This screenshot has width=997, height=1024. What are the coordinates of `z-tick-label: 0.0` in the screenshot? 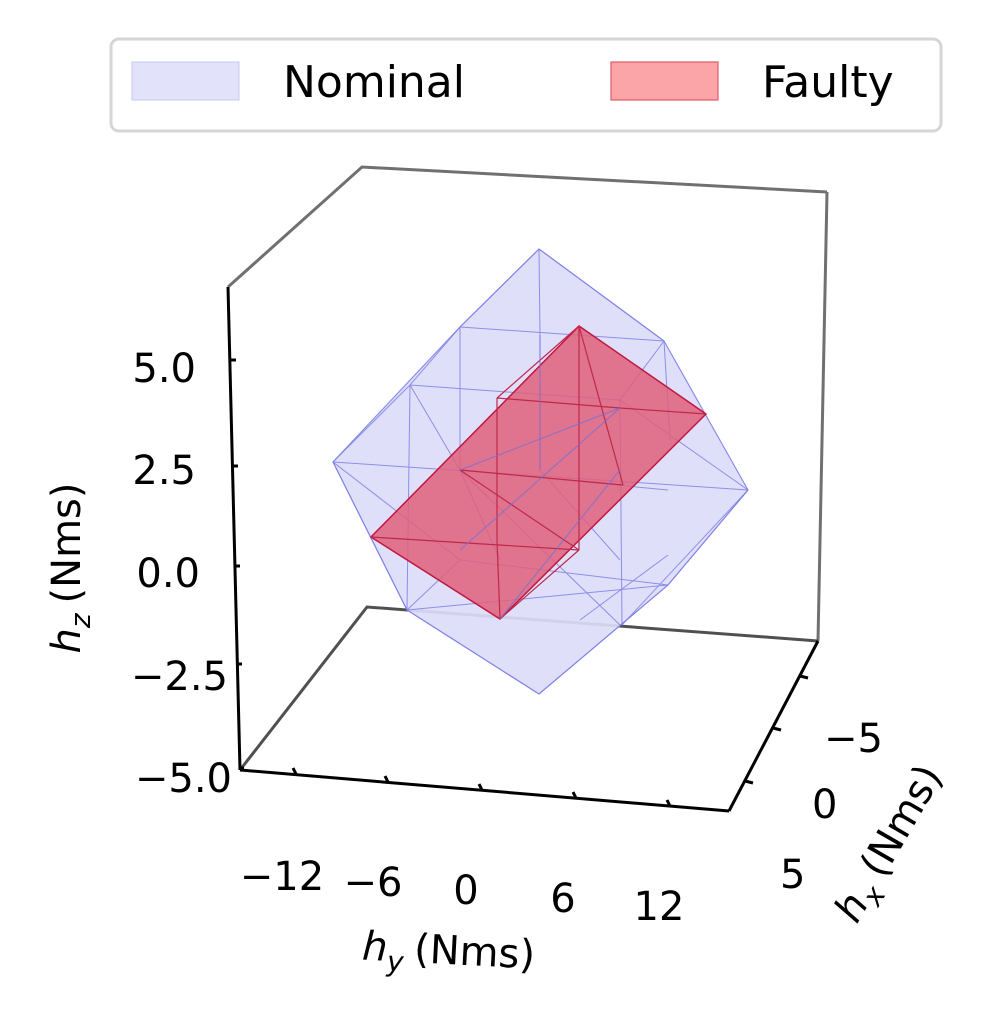 It's located at (168, 574).